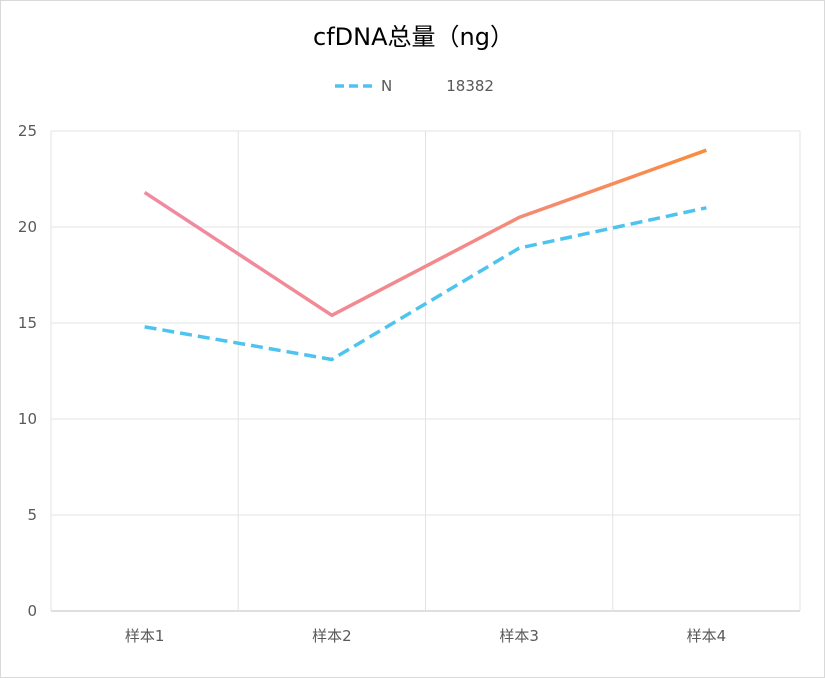  I want to click on x-tick-label: 样本4, so click(707, 636).